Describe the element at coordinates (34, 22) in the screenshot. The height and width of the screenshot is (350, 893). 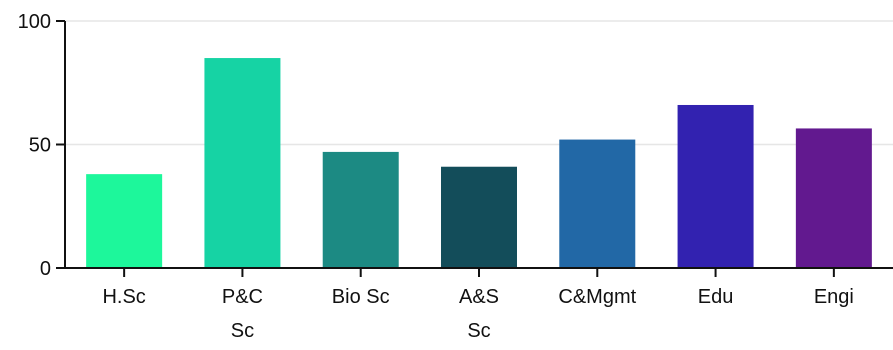
I see `y-tick-label: 100` at that location.